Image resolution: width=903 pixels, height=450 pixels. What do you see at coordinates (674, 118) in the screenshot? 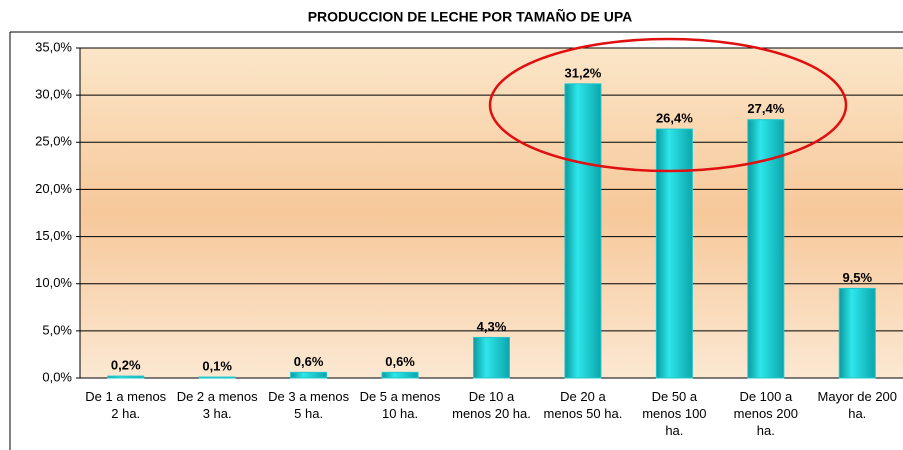
I see `value-label: 26,4%` at bounding box center [674, 118].